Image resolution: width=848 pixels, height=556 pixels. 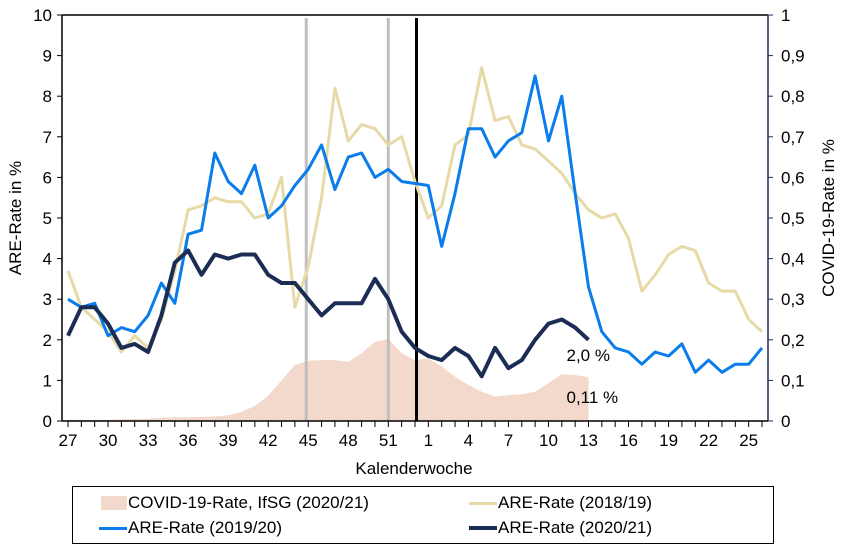 What do you see at coordinates (47, 259) in the screenshot?
I see `y-tick-label: 4` at bounding box center [47, 259].